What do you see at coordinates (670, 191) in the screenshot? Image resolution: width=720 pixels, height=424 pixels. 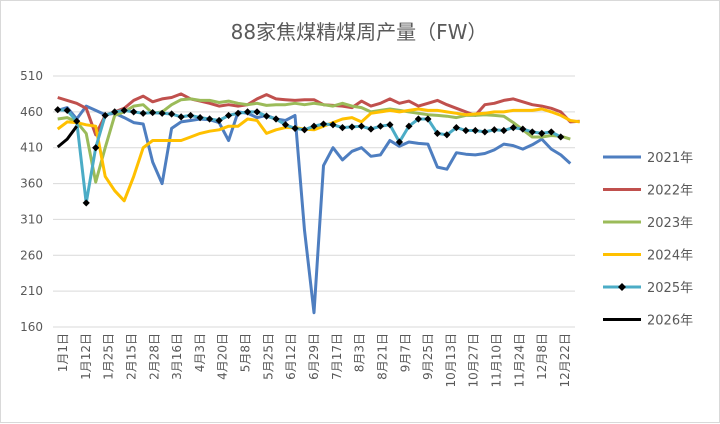 I see `legend-label: 2022年` at bounding box center [670, 191].